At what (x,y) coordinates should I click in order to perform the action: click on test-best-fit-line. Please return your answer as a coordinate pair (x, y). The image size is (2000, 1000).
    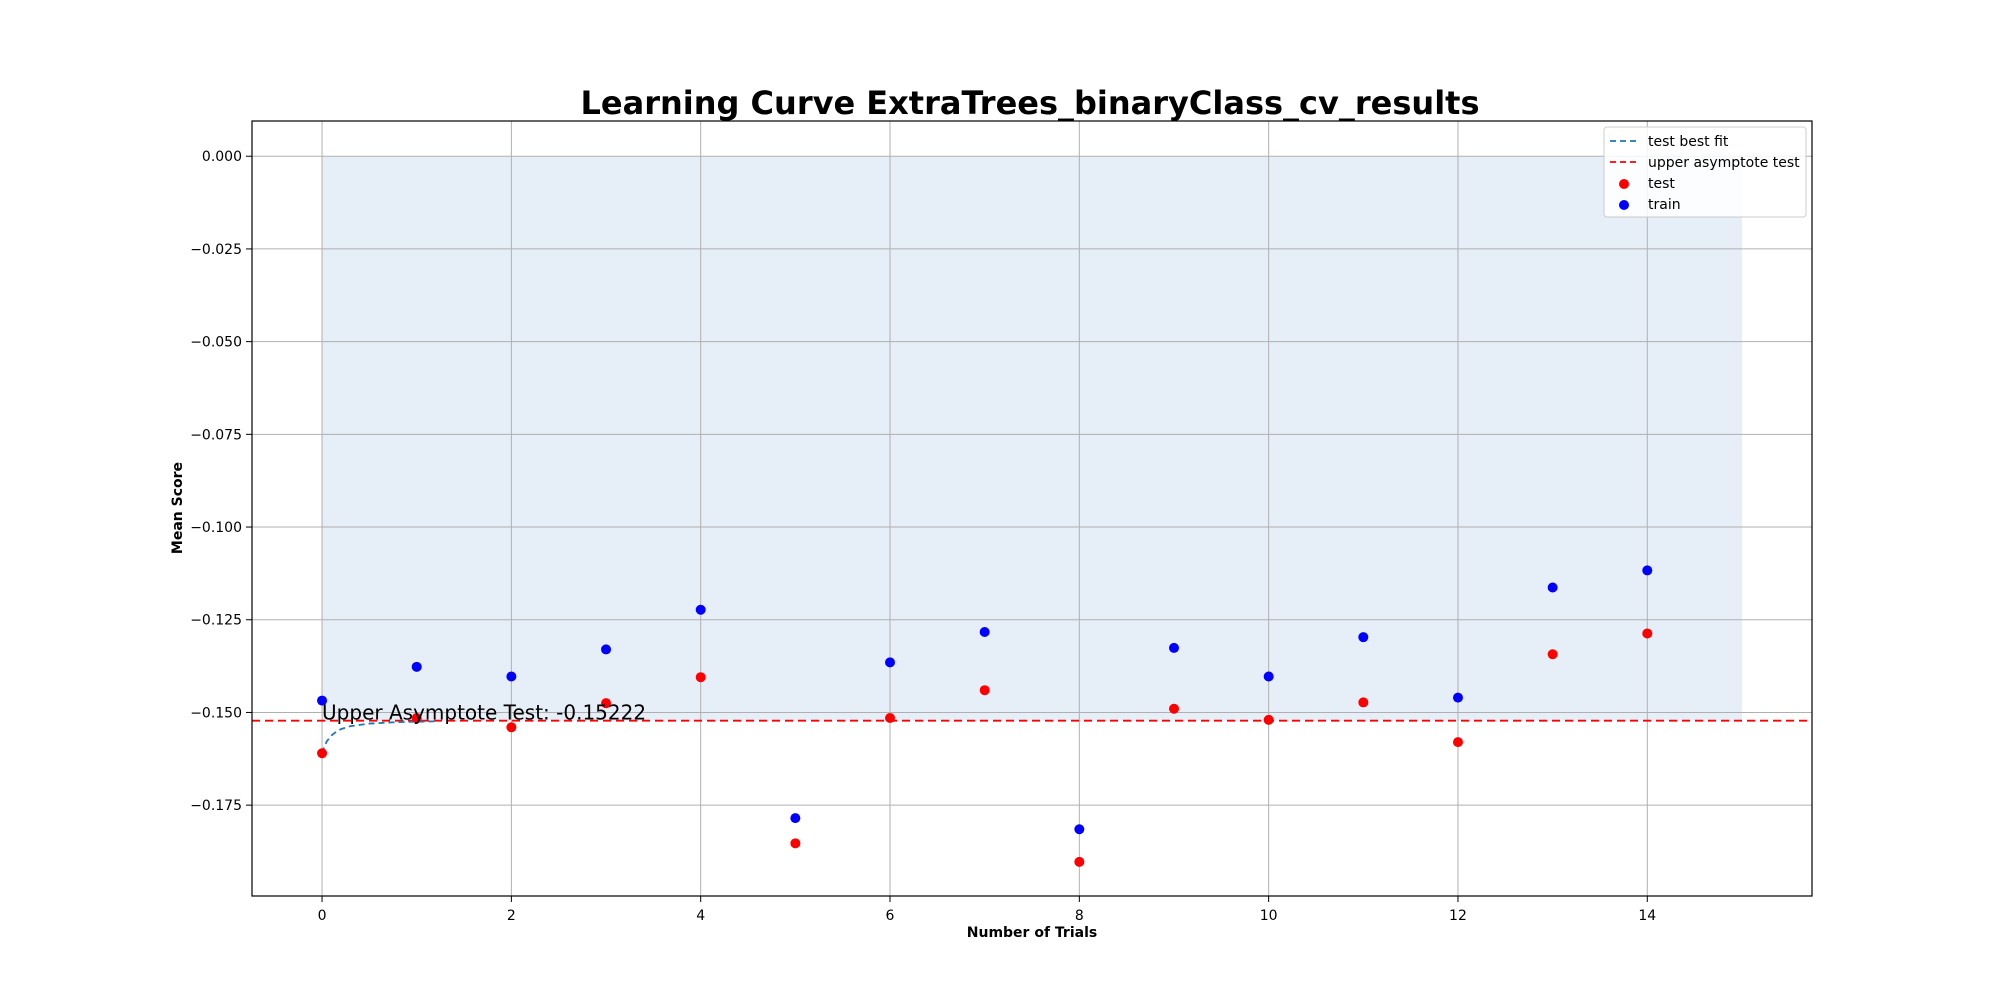
    Looking at the image, I should click on (378, 737).